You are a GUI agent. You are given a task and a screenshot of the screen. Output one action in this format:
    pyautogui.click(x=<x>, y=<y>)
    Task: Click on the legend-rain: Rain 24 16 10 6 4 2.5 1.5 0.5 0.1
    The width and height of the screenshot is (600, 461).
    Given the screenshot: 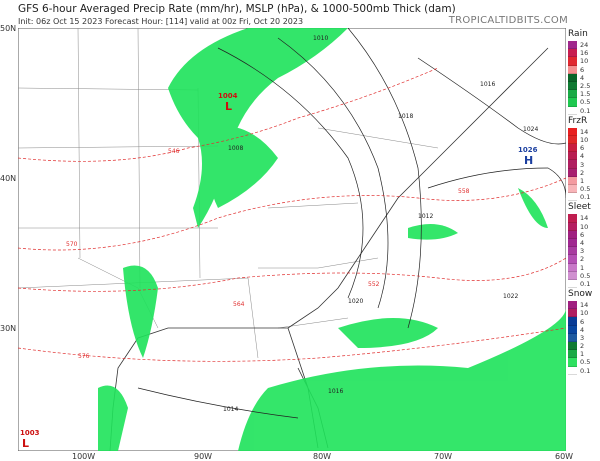 What is the action you would take?
    pyautogui.click(x=584, y=72)
    